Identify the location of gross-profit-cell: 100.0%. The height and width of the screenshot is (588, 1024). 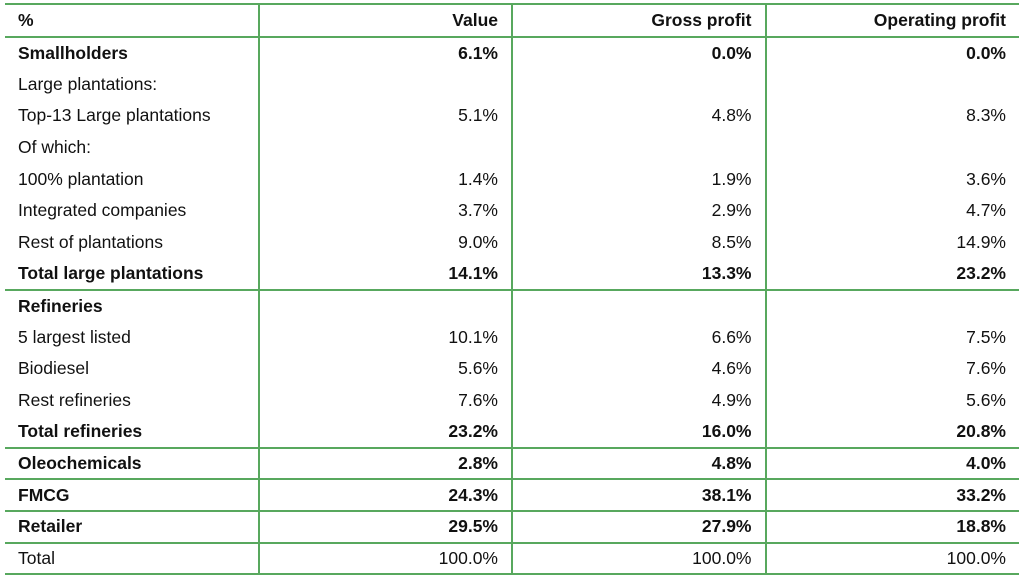
(638, 558).